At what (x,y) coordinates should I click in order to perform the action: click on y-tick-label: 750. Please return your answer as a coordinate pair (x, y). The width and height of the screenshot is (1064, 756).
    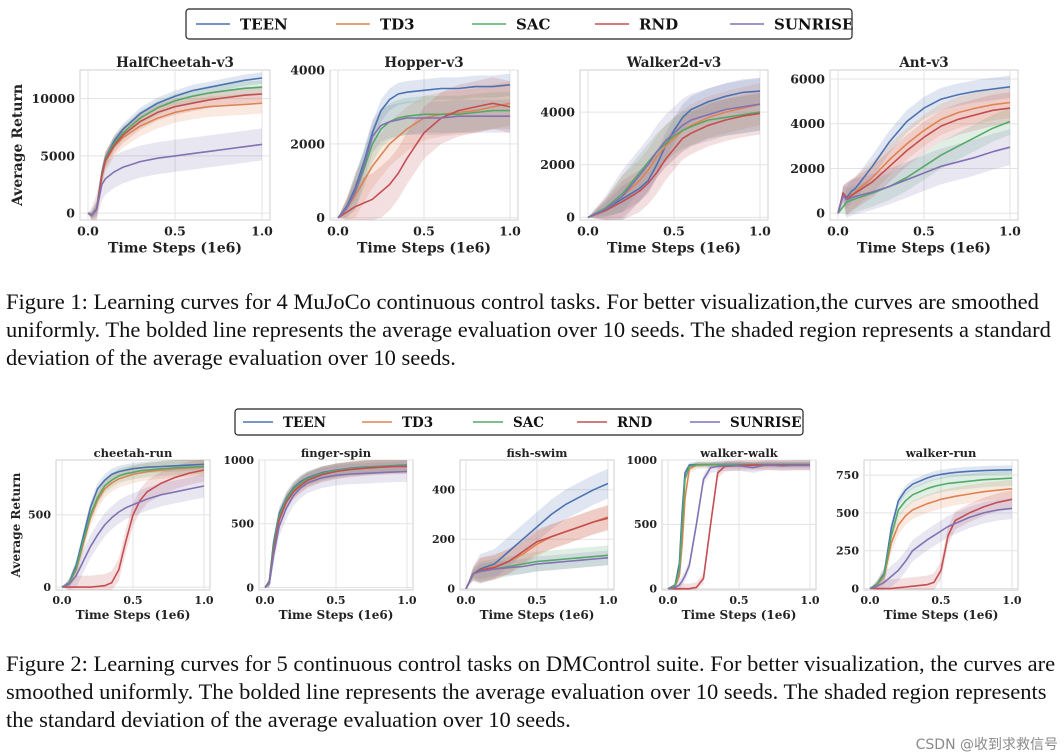
    Looking at the image, I should click on (847, 475).